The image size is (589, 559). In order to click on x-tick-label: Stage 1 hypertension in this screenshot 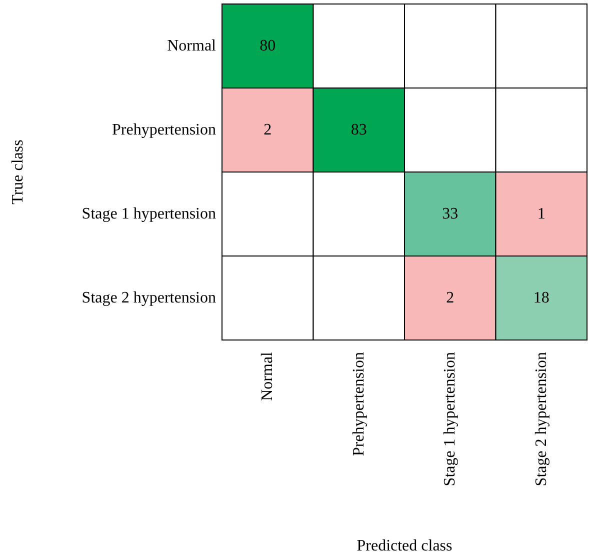, I will do `click(450, 419)`.